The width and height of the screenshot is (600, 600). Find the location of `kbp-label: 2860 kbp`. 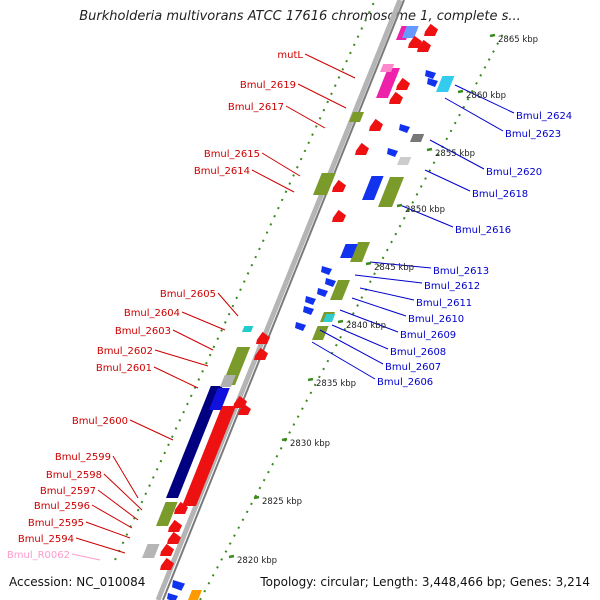

kbp-label: 2860 kbp is located at coordinates (486, 96).